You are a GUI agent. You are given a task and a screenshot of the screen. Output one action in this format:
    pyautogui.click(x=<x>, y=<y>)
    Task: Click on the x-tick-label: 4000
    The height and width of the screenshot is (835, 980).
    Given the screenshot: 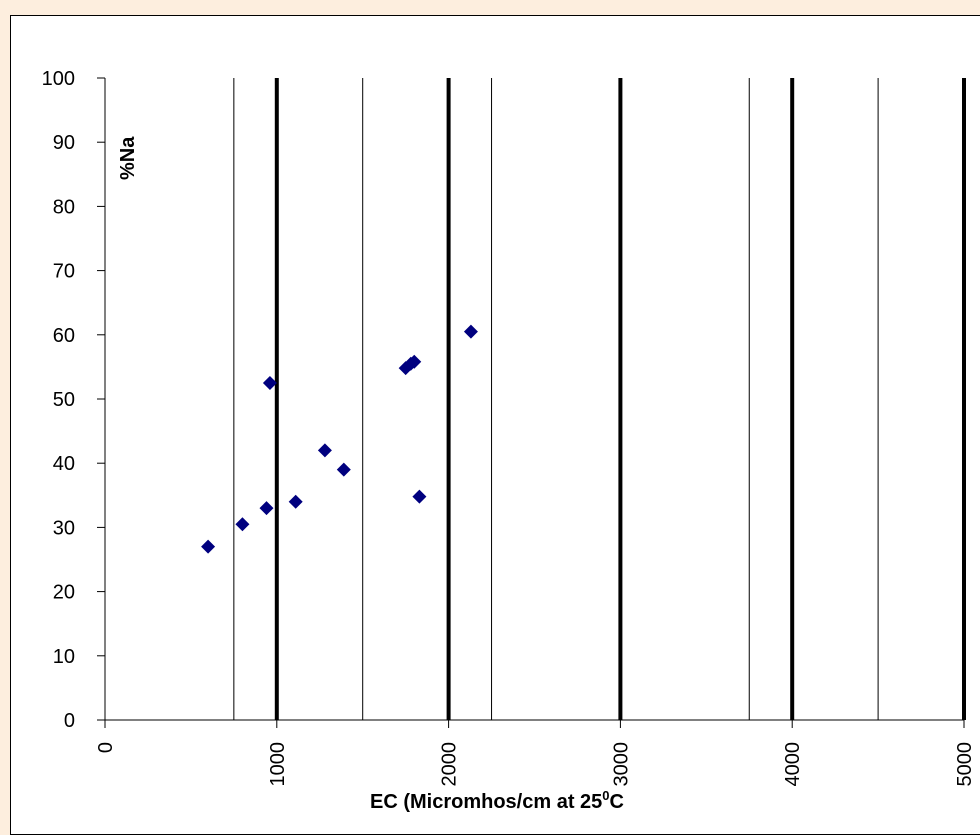 What is the action you would take?
    pyautogui.click(x=793, y=764)
    